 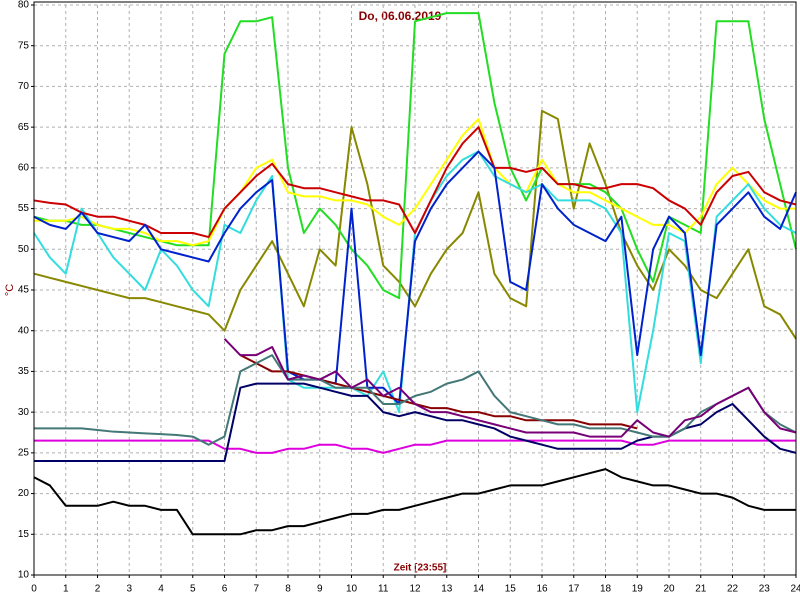 What do you see at coordinates (795, 589) in the screenshot?
I see `x-tick-label: 24` at bounding box center [795, 589].